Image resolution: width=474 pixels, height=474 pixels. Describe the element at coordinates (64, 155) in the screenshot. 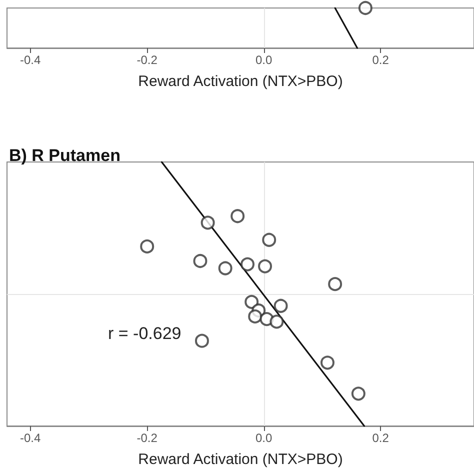

I see `chart-title: B) R Putamen` at that location.